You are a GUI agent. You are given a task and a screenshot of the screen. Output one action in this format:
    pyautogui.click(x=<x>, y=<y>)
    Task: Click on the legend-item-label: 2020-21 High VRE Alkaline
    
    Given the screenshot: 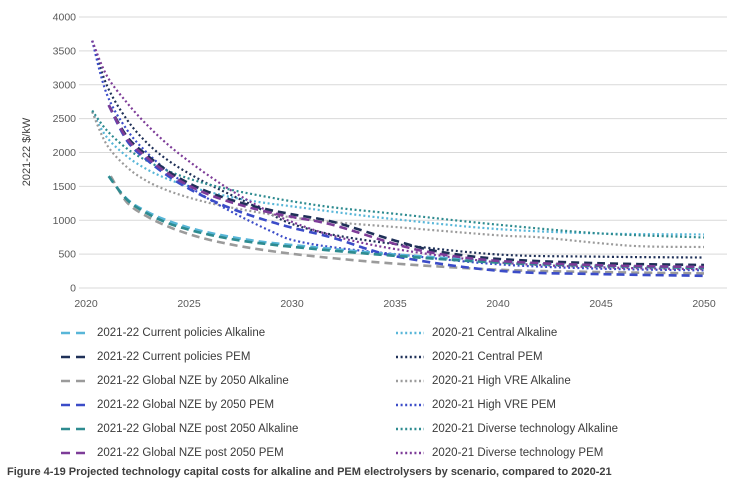 What is the action you would take?
    pyautogui.click(x=501, y=381)
    